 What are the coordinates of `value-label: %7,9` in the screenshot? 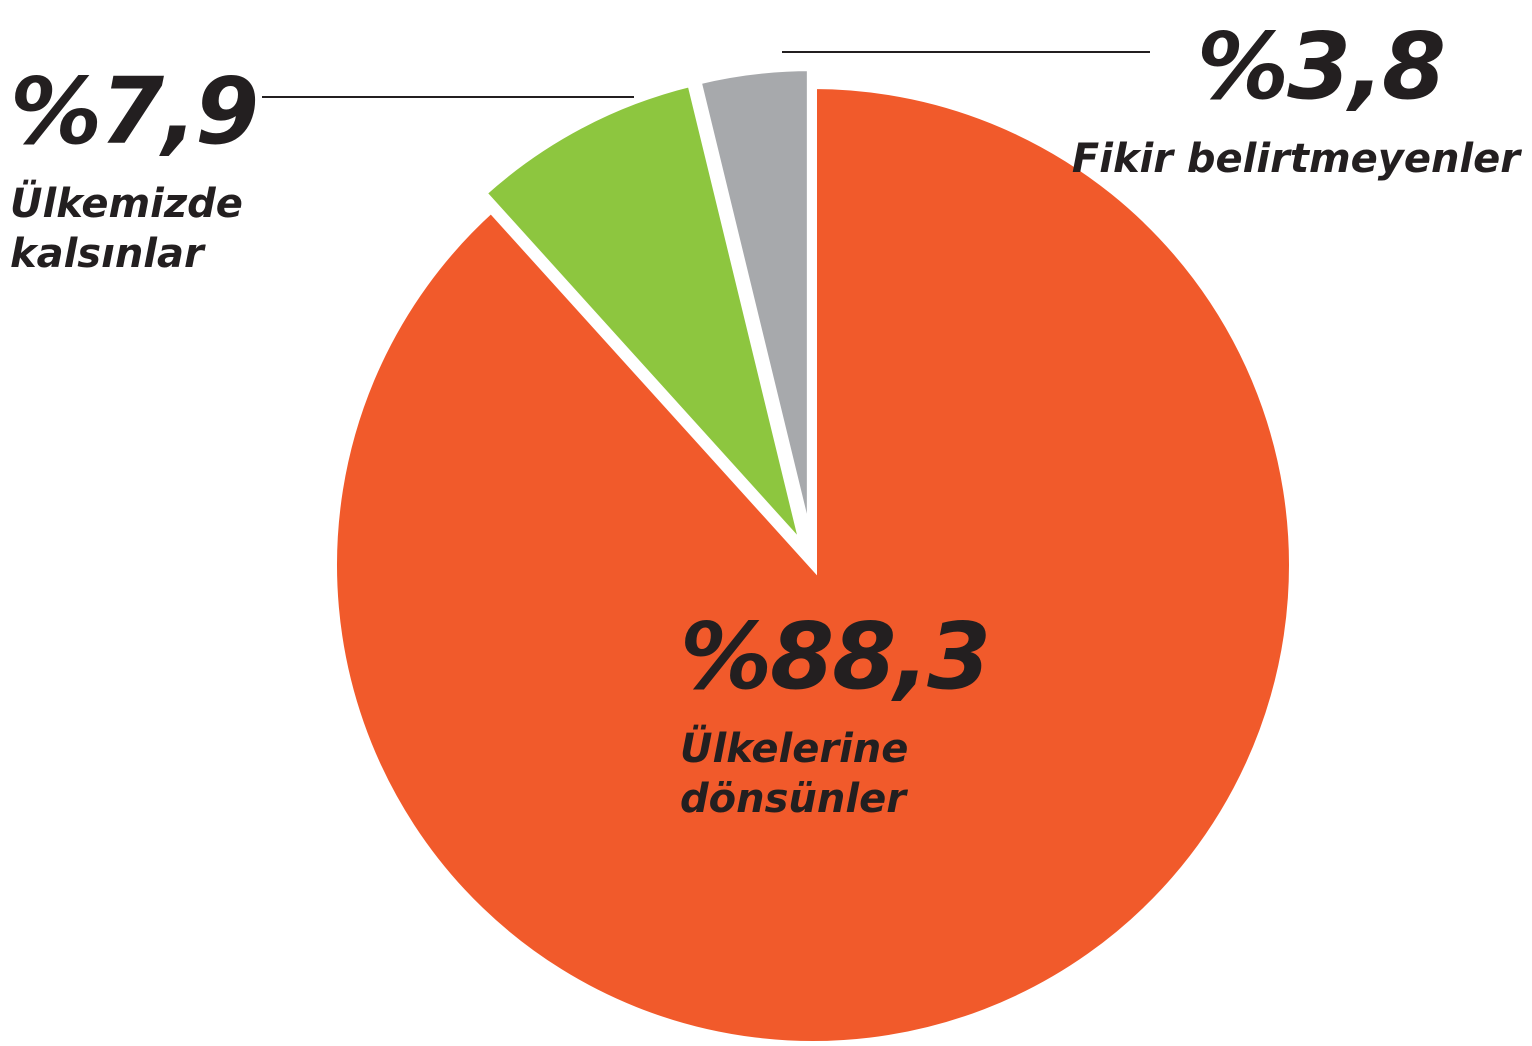 It's located at (134, 111).